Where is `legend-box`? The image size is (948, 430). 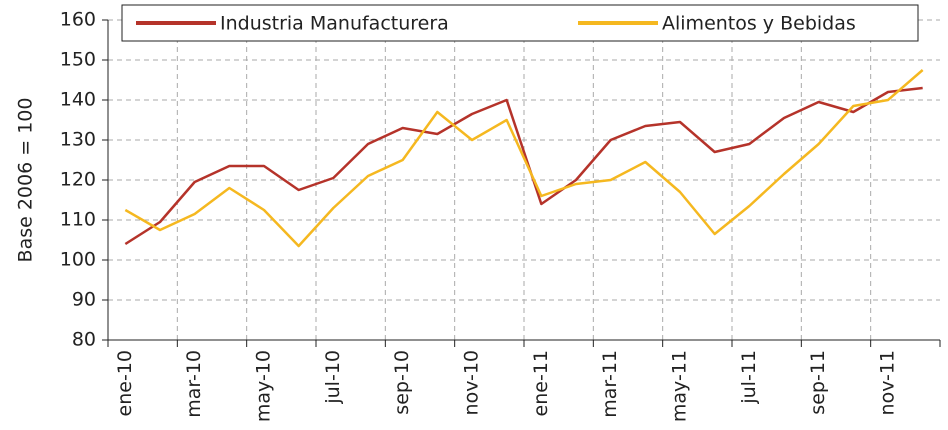
legend-box is located at coordinates (520, 23).